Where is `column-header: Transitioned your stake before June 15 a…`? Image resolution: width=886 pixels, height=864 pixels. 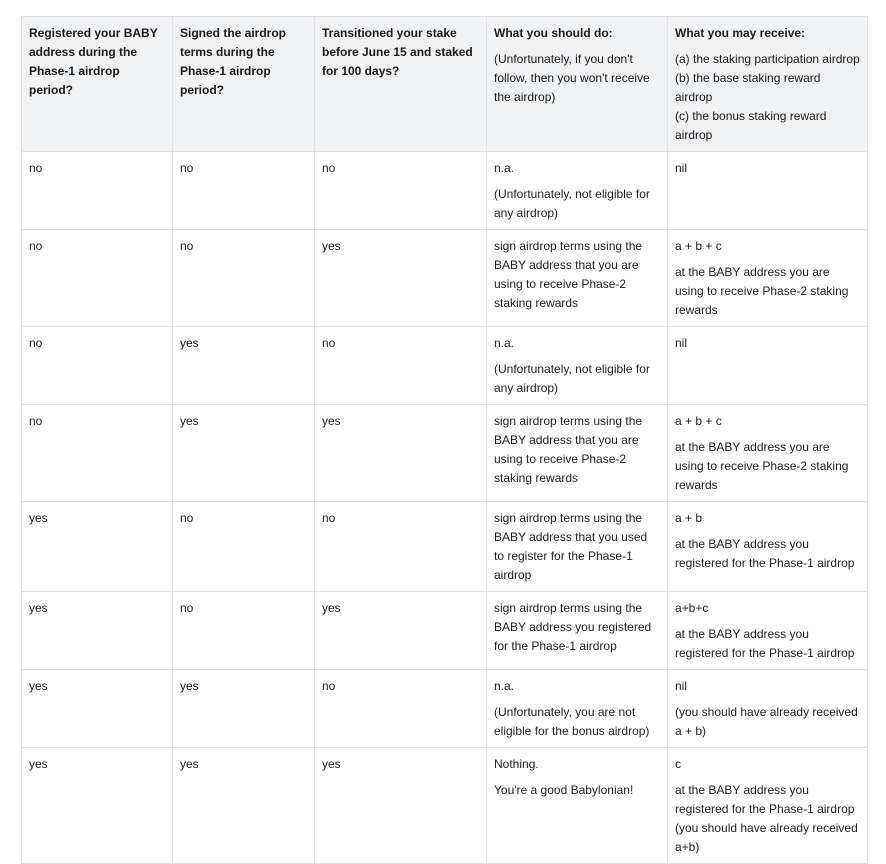
column-header: Transitioned your stake before June 15 a… is located at coordinates (400, 84).